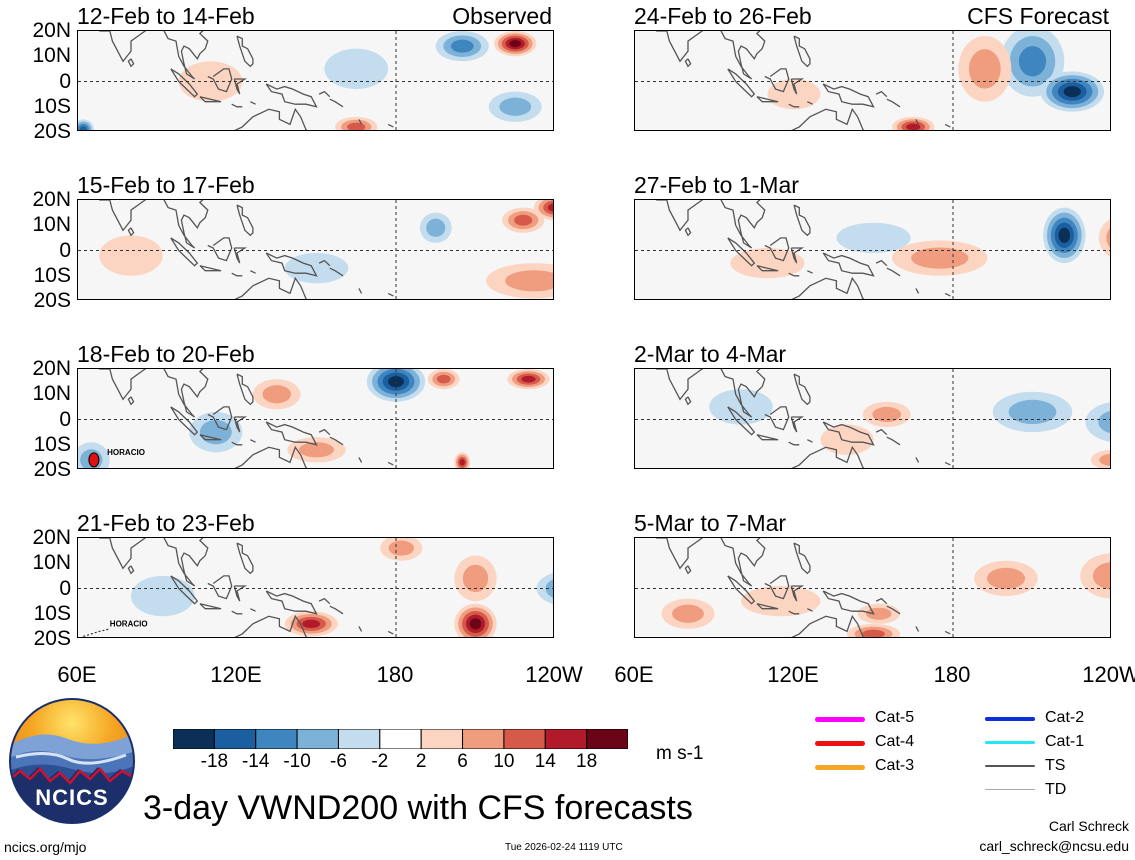 This screenshot has width=1135, height=860. Describe the element at coordinates (564, 847) in the screenshot. I see `footer-timestamp: Tue 2026-02-24 1119 UTC` at that location.